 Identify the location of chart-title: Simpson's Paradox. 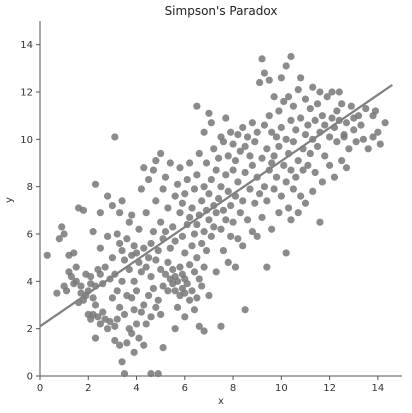
(221, 11).